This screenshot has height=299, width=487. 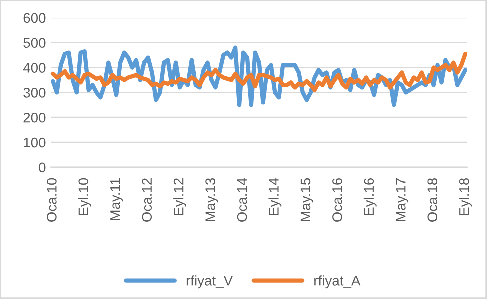 I want to click on x-tick-label: Eyl.18, so click(x=465, y=197).